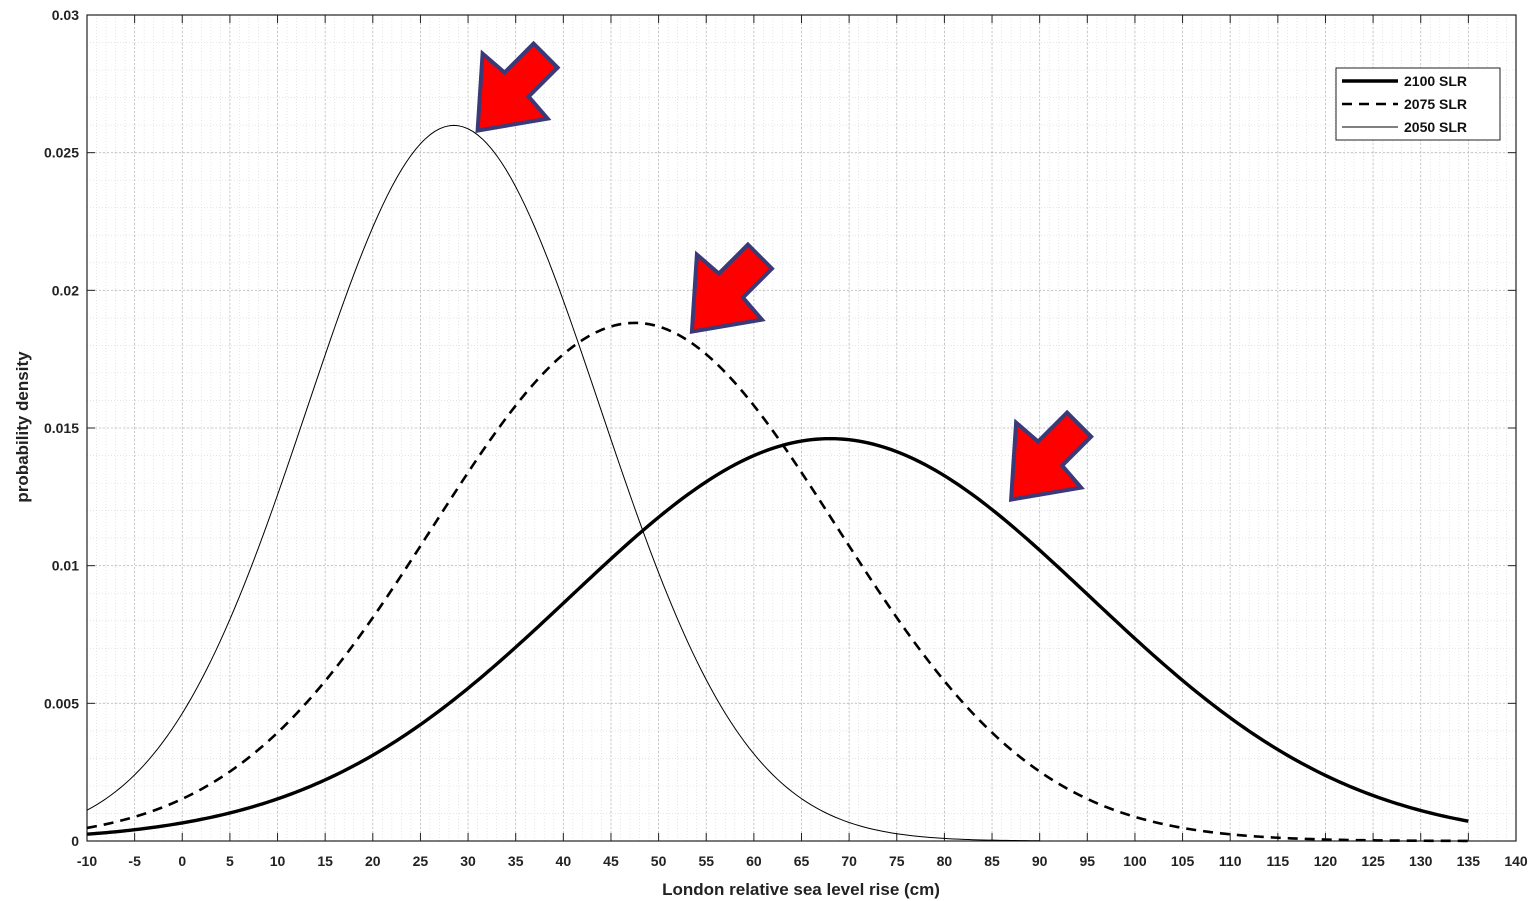  What do you see at coordinates (1435, 127) in the screenshot?
I see `legend-label-2050: 2050 SLR` at bounding box center [1435, 127].